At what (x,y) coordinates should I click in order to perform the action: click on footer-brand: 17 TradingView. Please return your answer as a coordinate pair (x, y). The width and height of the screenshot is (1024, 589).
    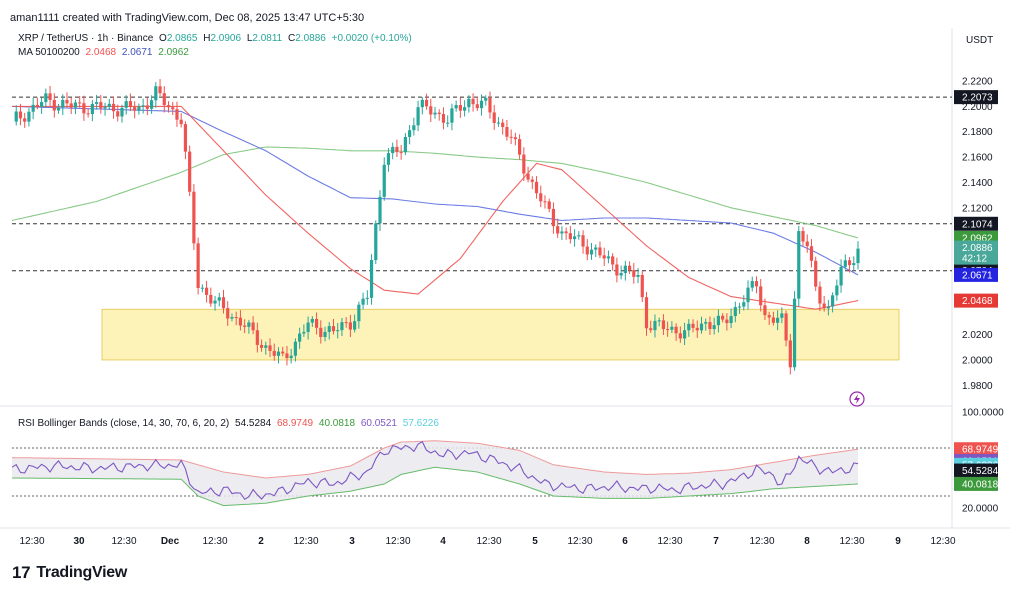
    Looking at the image, I should click on (69, 573).